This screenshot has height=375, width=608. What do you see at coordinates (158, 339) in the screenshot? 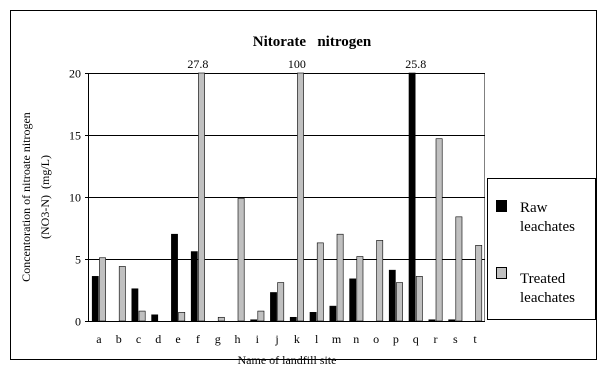
I see `x-tick-label-d: d` at bounding box center [158, 339].